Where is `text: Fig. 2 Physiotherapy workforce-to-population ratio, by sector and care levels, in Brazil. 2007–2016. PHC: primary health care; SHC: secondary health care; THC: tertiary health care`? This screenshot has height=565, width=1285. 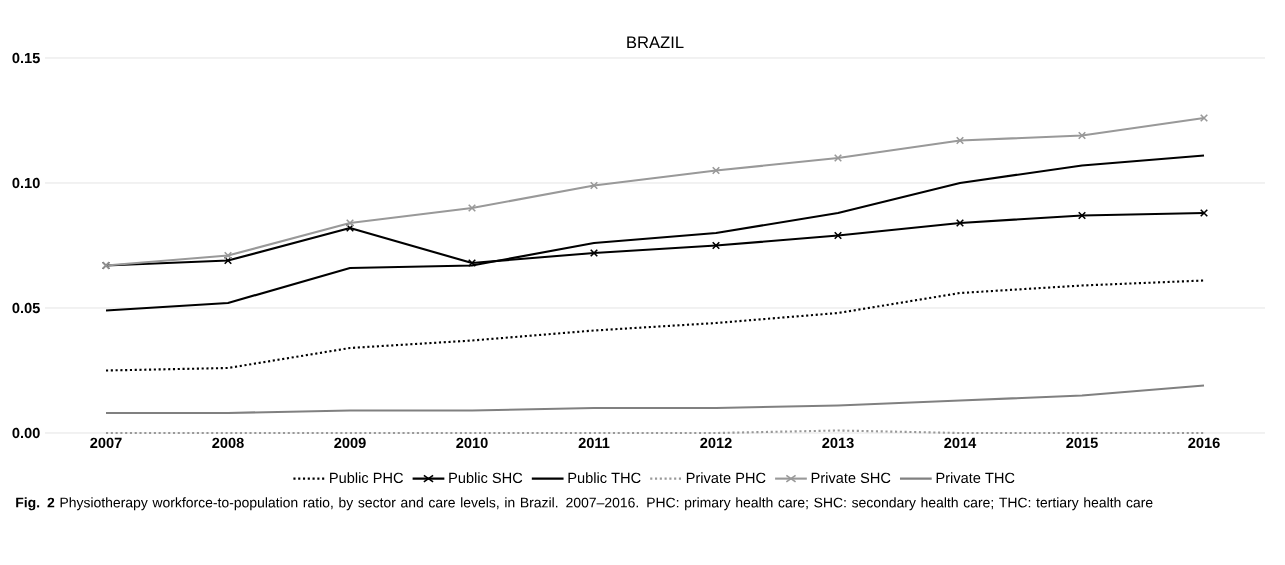
text: Fig. 2 Physiotherapy workforce-to-population ratio, by sector and care levels, in Brazil. 2007–2016. PHC: primary health care; SHC: secondary health care; THC: tertiary health care is located at coordinates (584, 504).